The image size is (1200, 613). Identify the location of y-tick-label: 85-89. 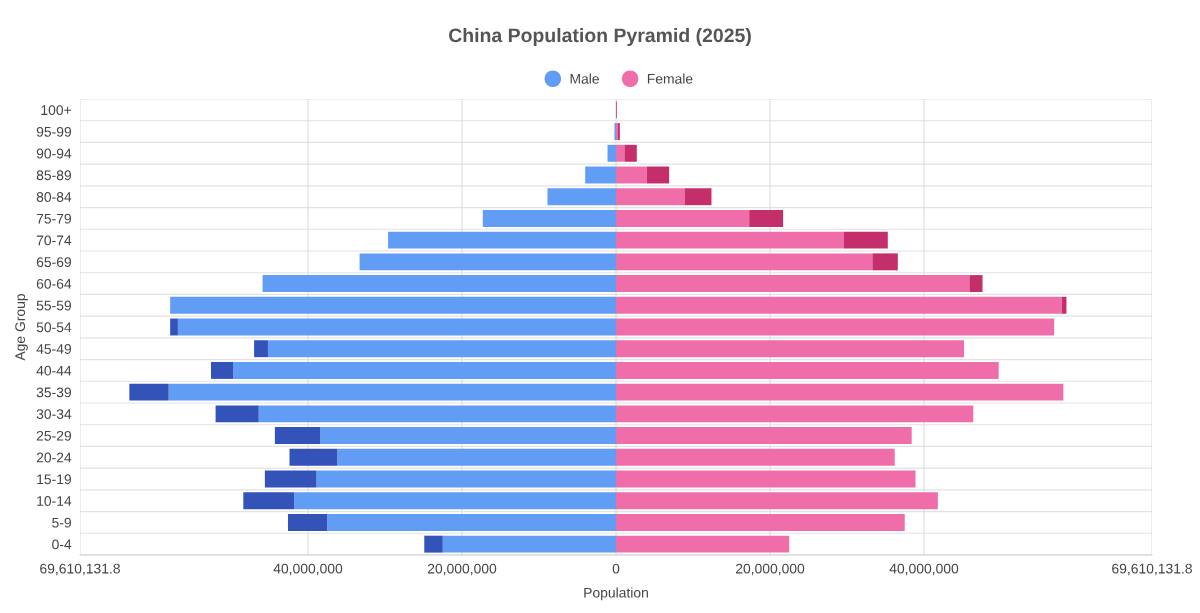
(54, 175).